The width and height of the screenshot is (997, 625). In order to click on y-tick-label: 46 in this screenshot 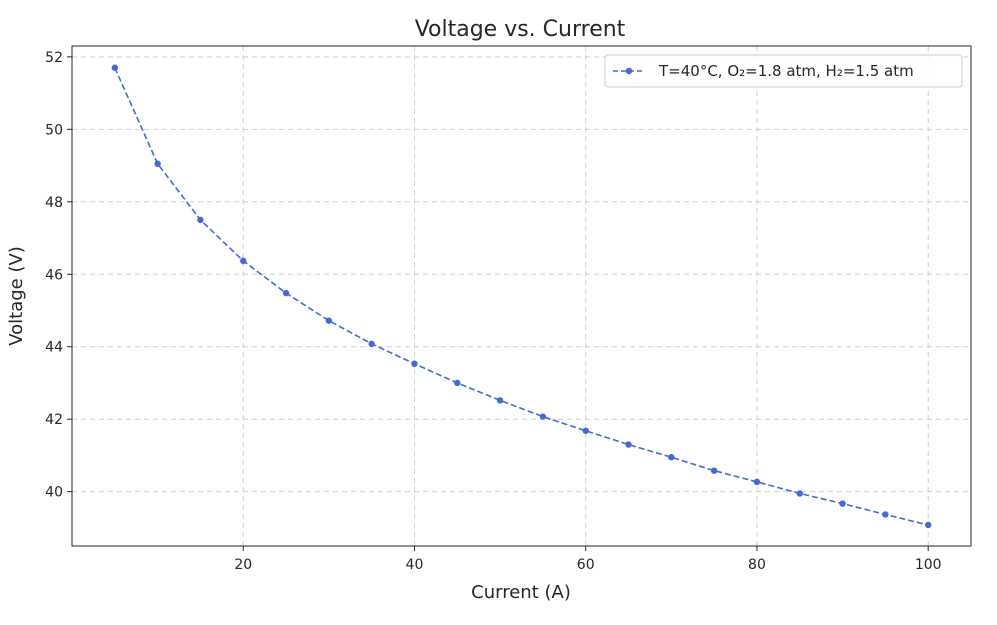, I will do `click(54, 275)`.